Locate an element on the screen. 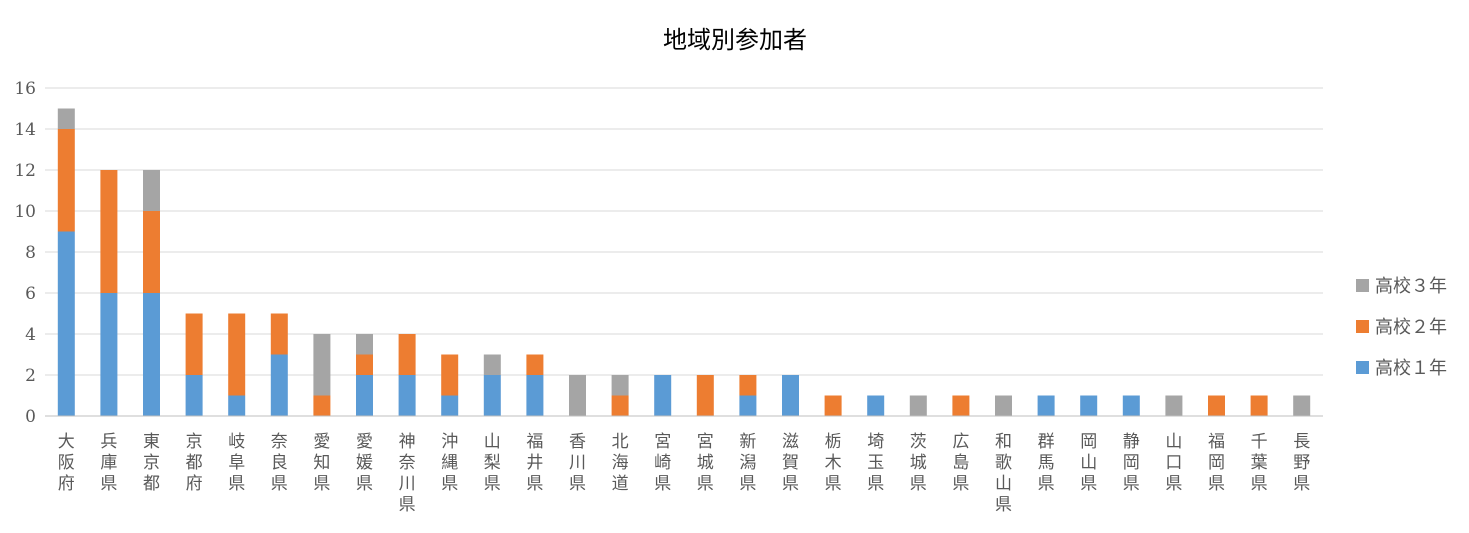 The image size is (1469, 533). x-category-label: 埼玉県 is located at coordinates (875, 463).